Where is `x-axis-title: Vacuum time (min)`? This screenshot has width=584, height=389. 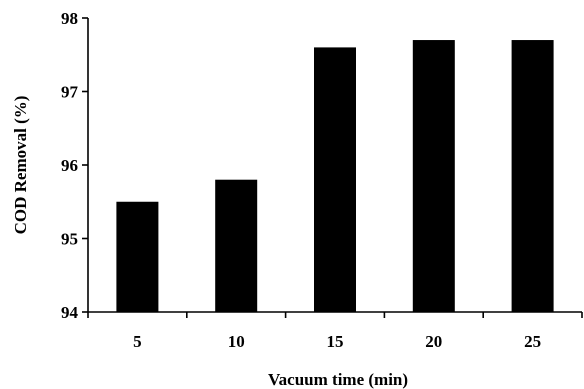 x-axis-title: Vacuum time (min) is located at coordinates (338, 379).